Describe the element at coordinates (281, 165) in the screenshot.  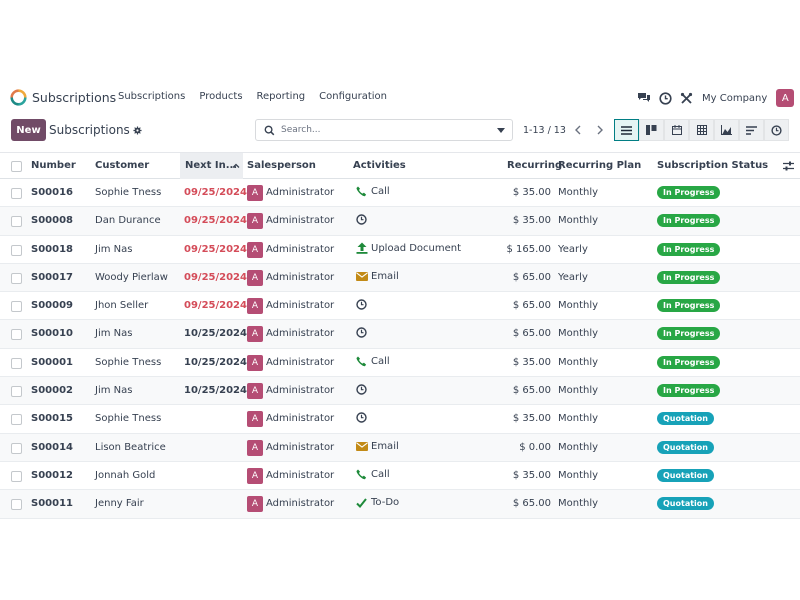
I see `column-header-salesperson: Salesperson` at that location.